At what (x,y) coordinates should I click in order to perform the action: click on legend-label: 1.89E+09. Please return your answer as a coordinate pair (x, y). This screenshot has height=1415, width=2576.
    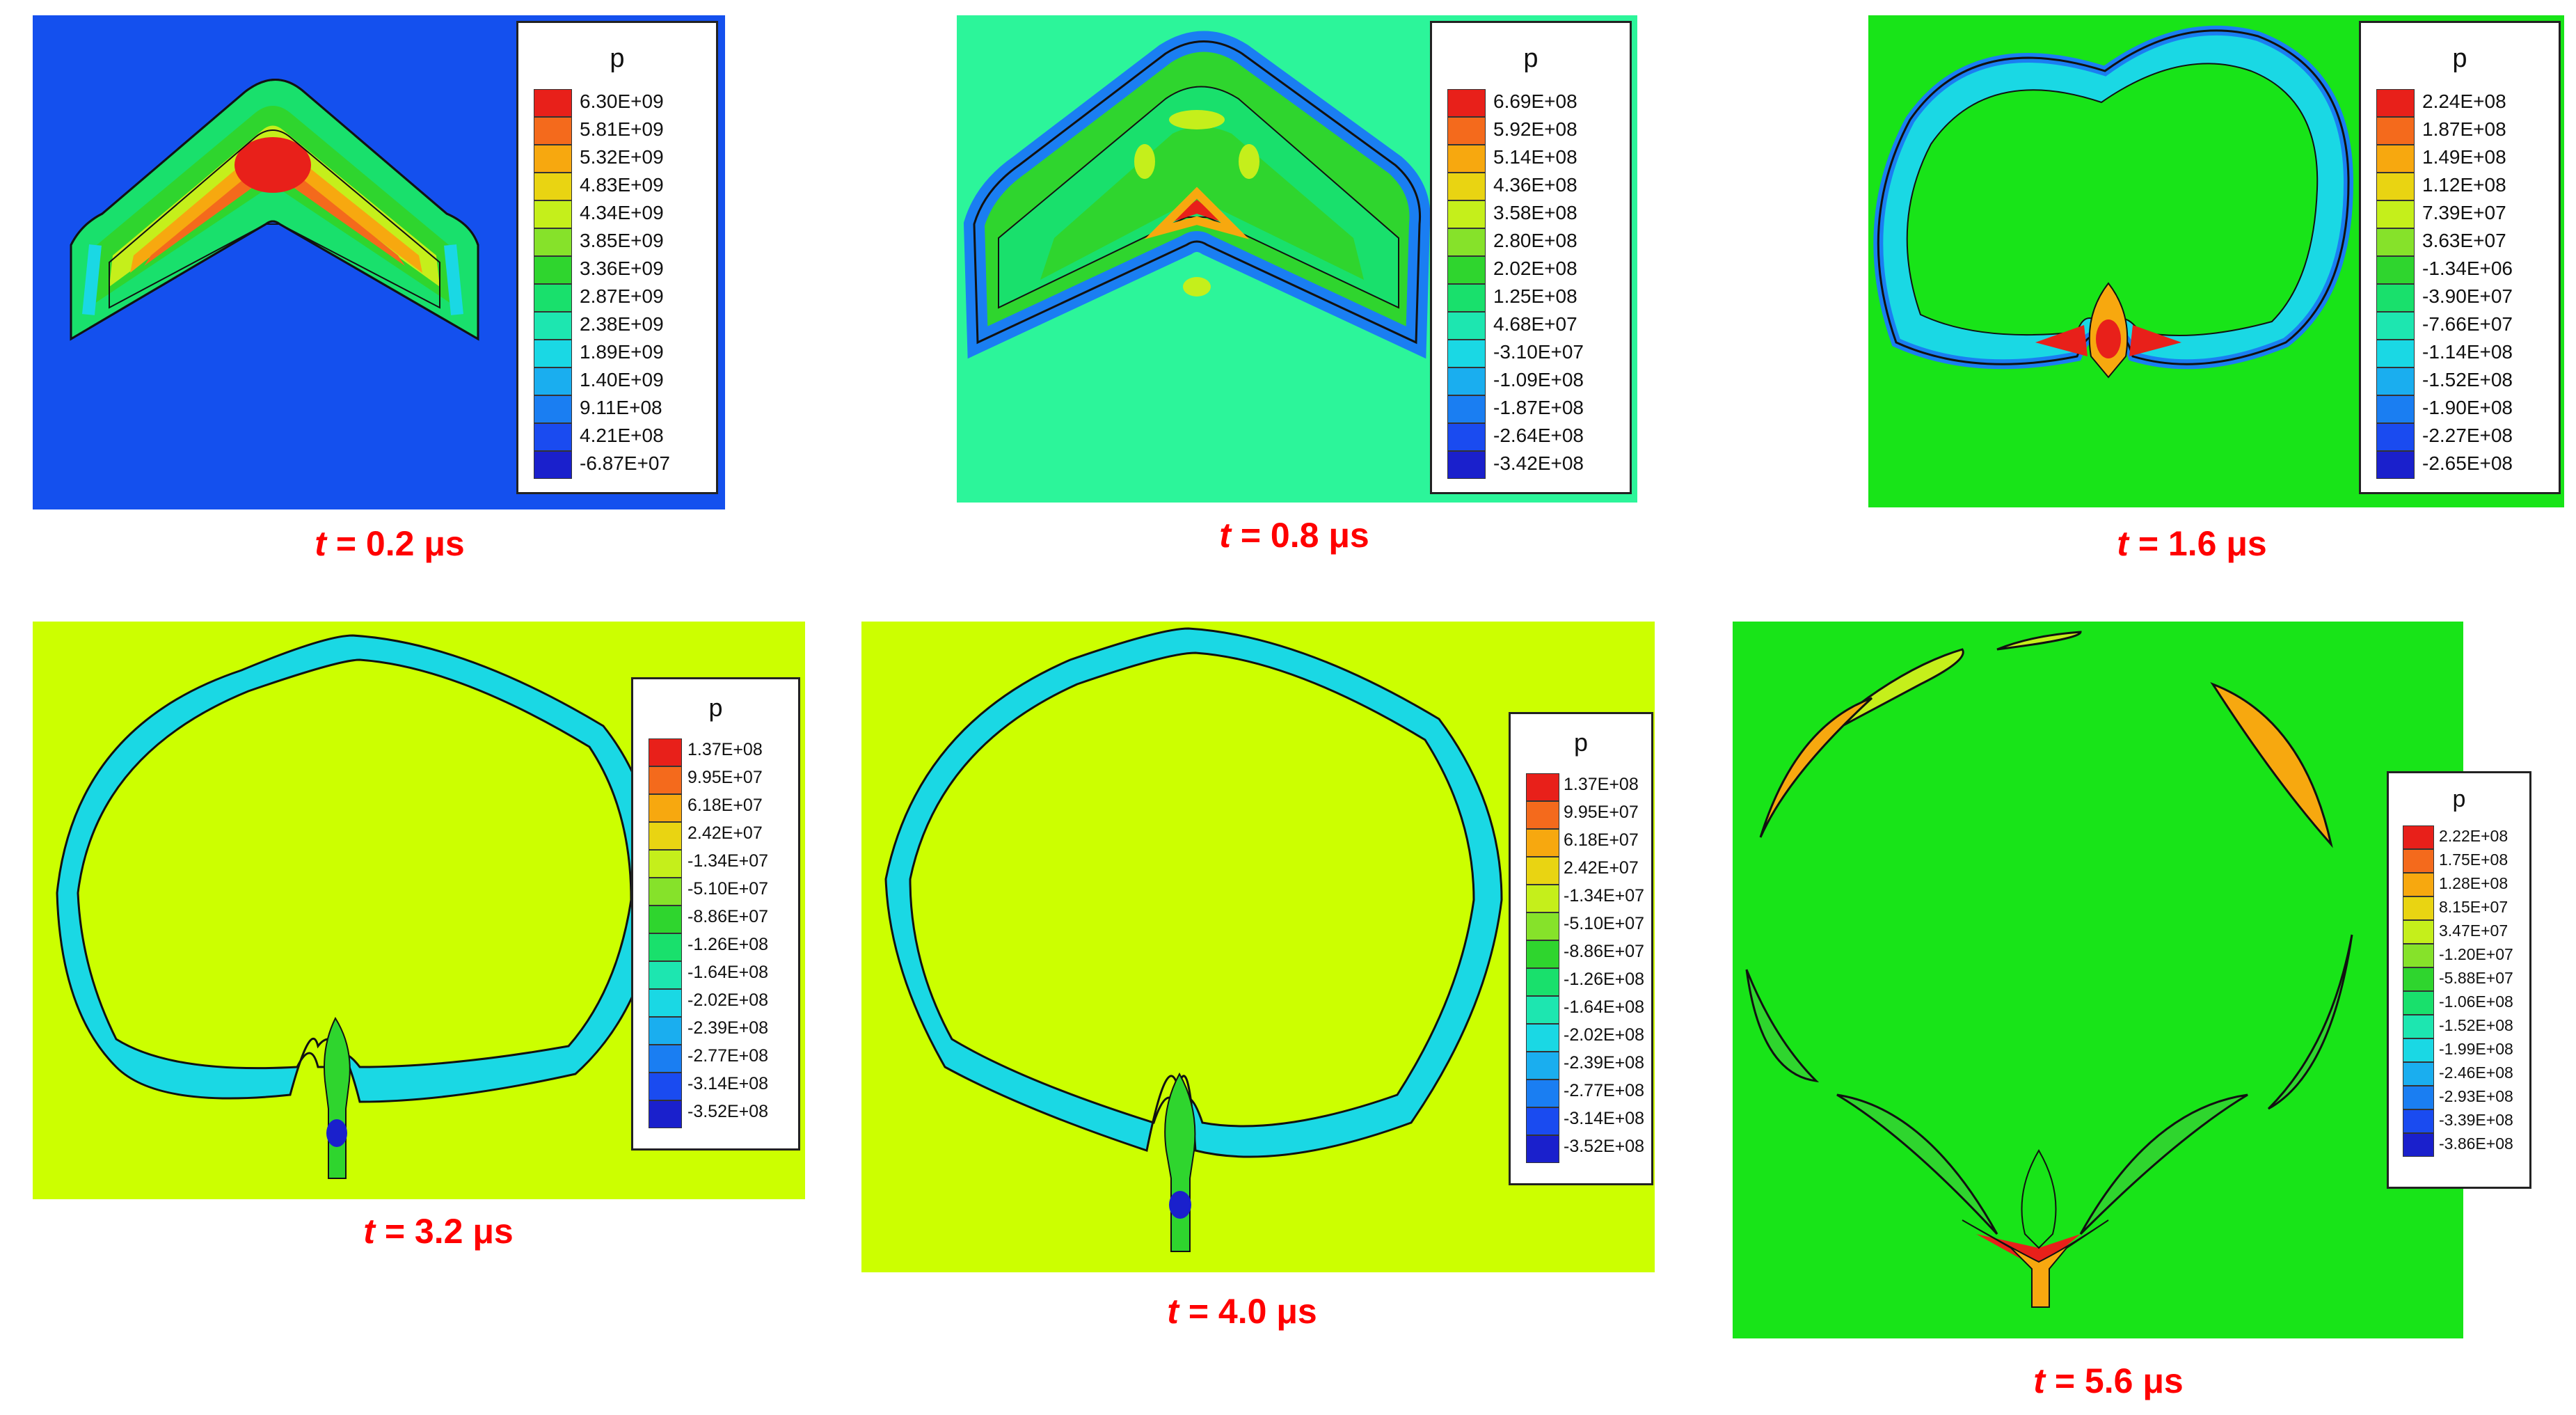
    Looking at the image, I should click on (622, 352).